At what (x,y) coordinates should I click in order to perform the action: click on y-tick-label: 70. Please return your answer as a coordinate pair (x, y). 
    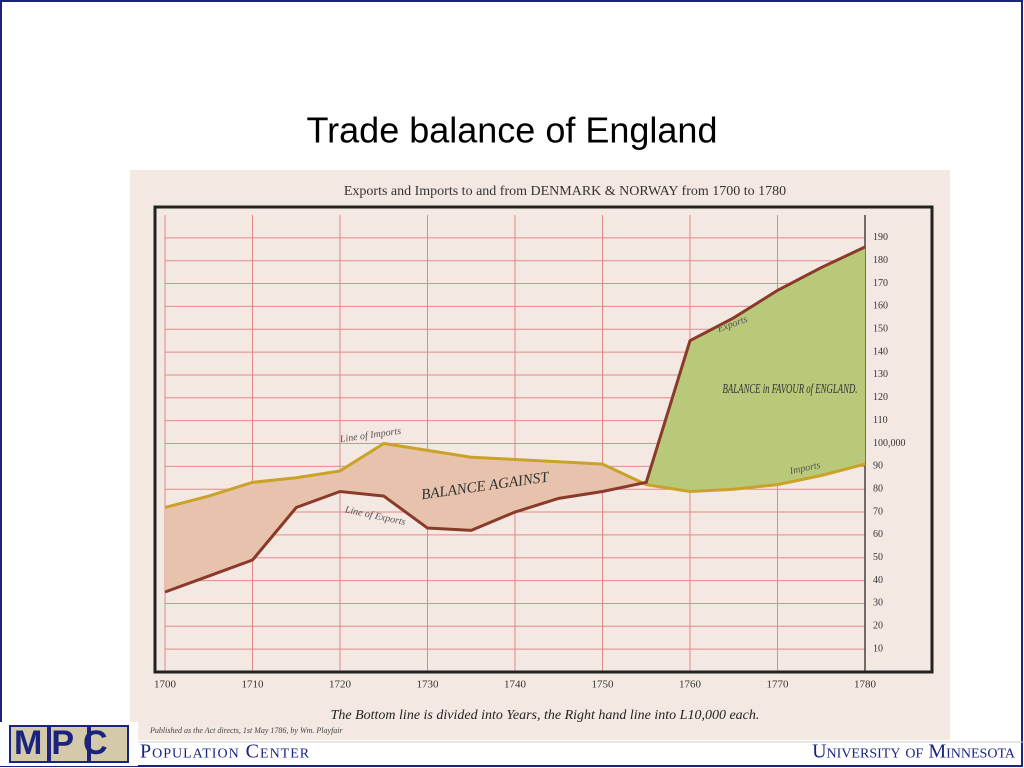
    Looking at the image, I should click on (878, 511).